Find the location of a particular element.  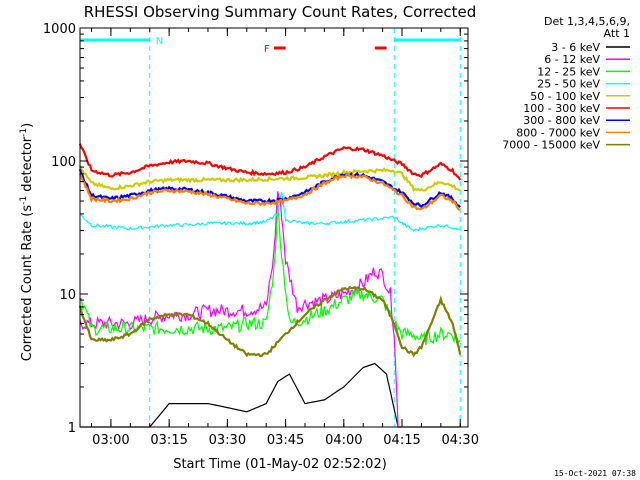

y-axis-label-part2: detector is located at coordinates (27, 166).